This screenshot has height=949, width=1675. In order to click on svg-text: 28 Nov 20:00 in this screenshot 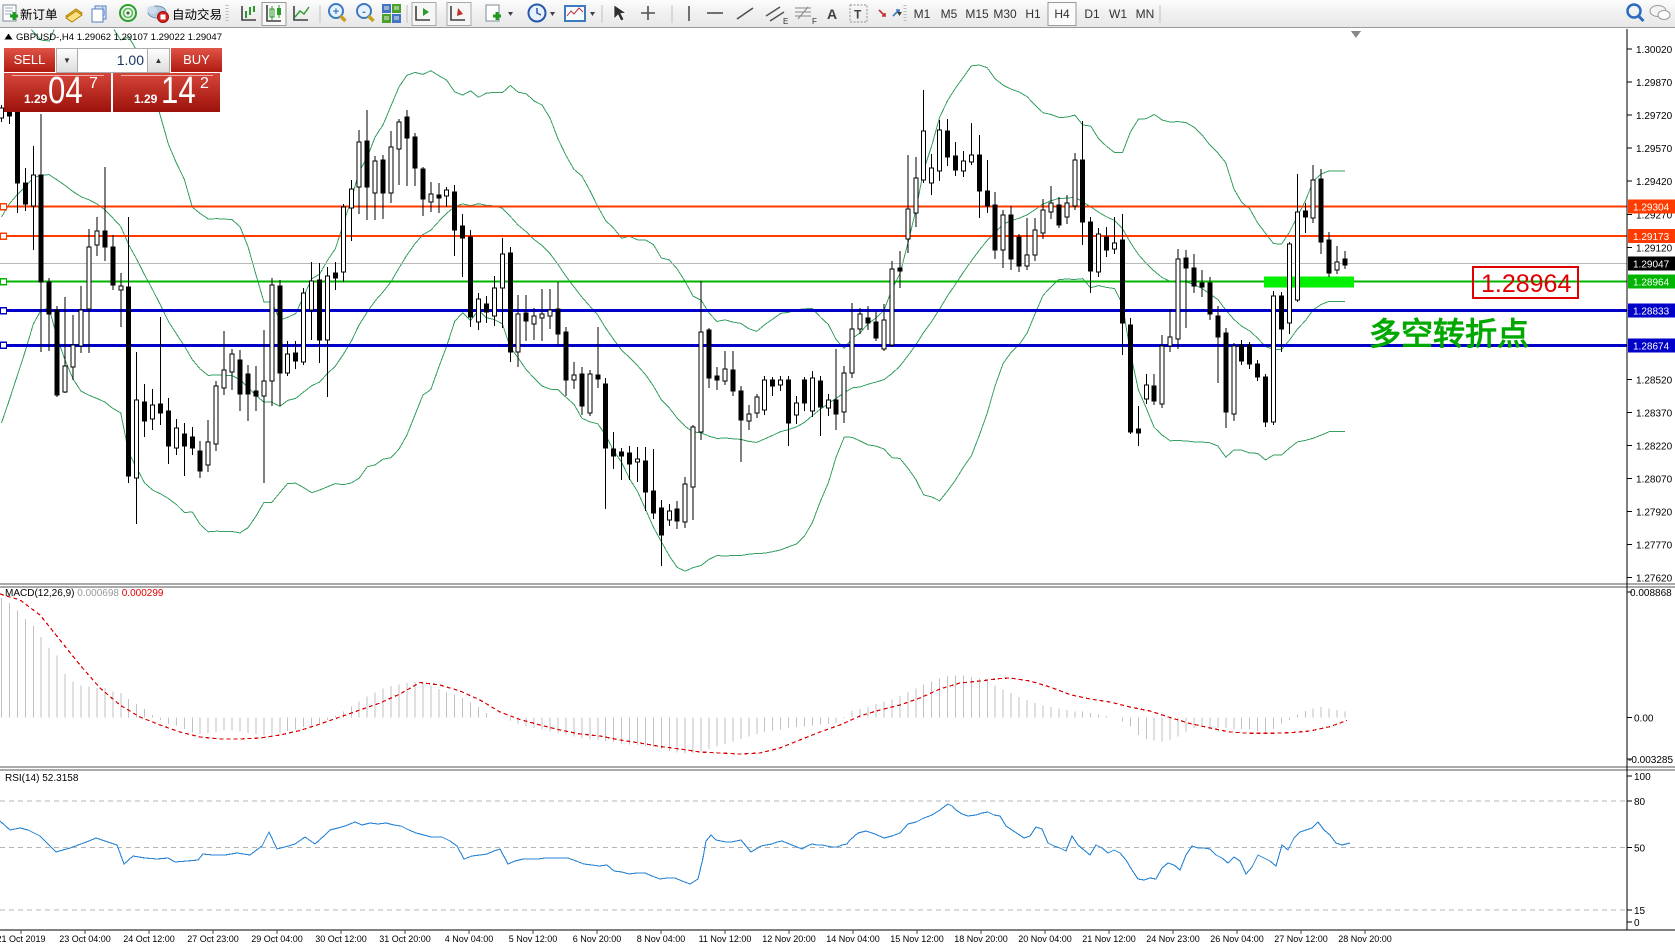, I will do `click(1365, 939)`.